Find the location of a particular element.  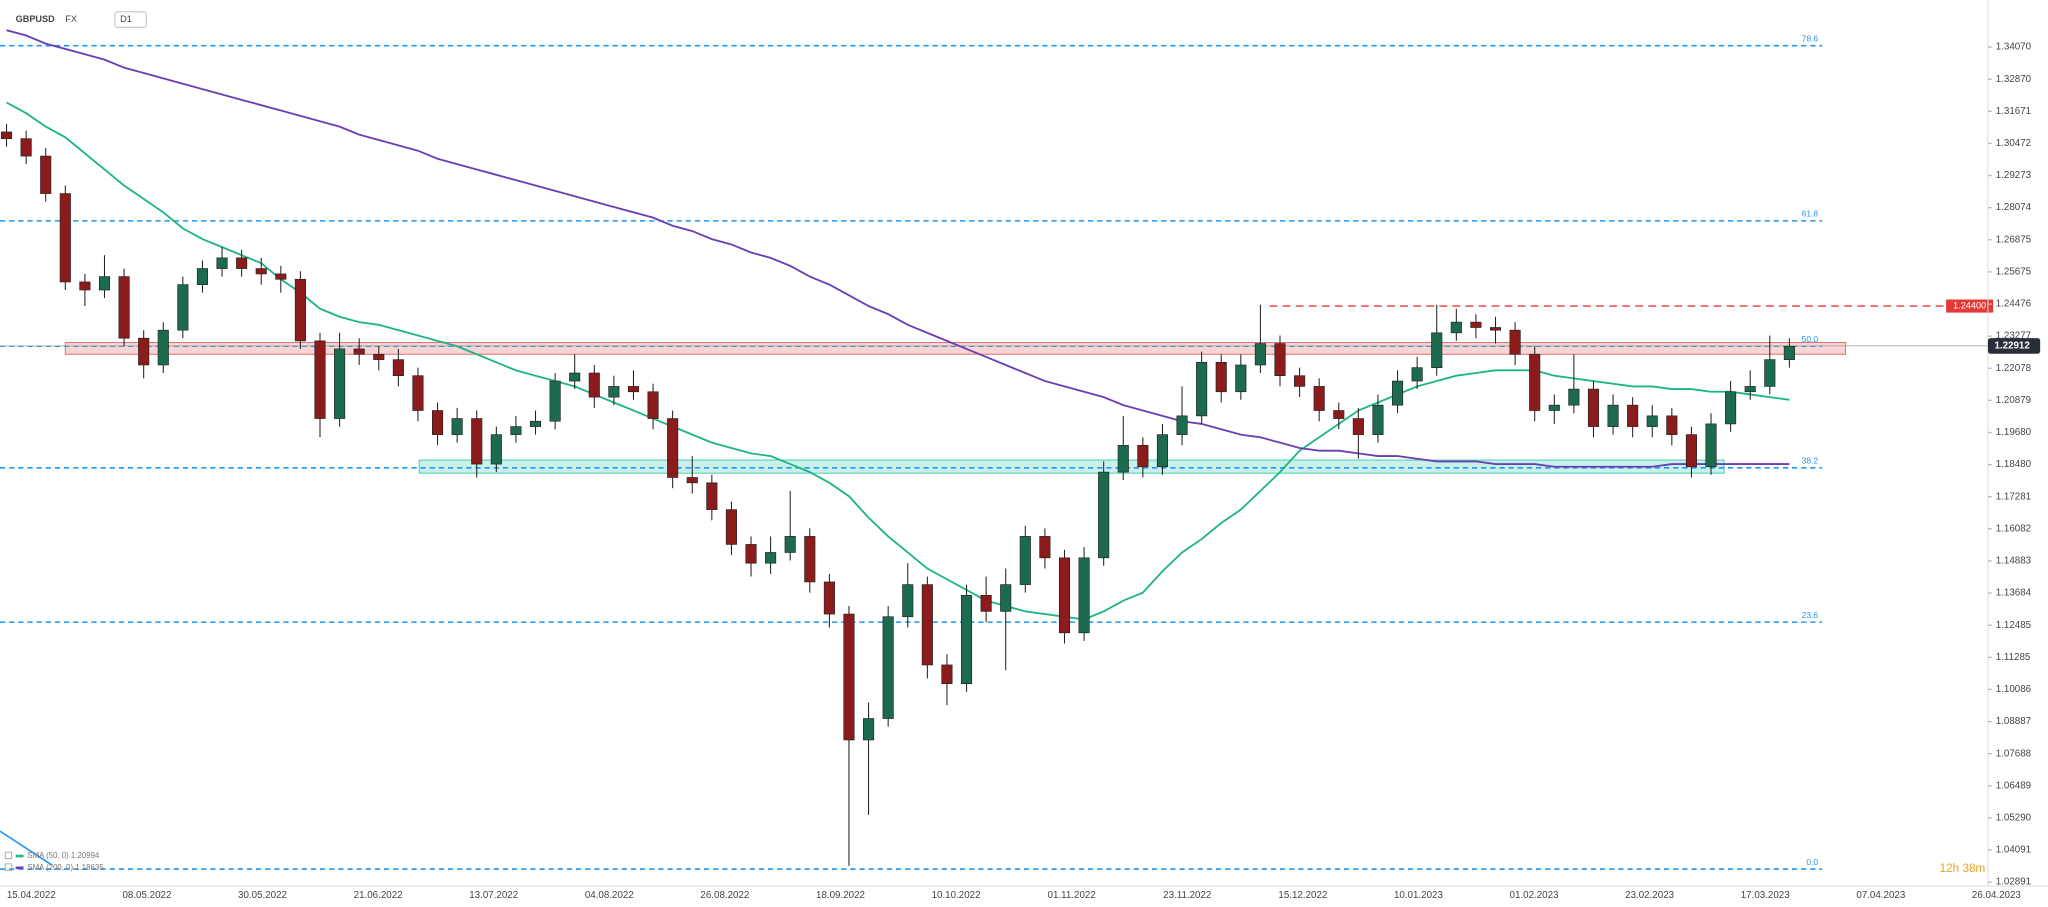

symbol: GBPUSD is located at coordinates (35, 19).